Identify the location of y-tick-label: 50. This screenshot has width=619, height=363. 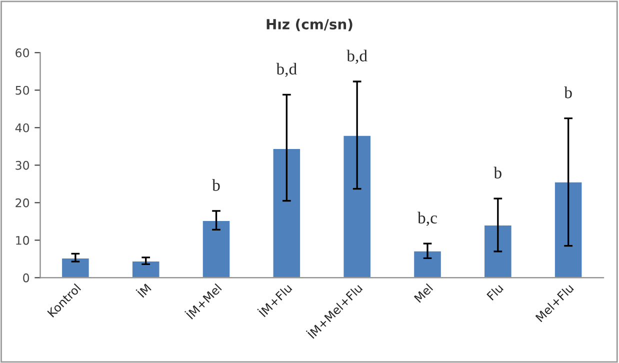
(23, 90).